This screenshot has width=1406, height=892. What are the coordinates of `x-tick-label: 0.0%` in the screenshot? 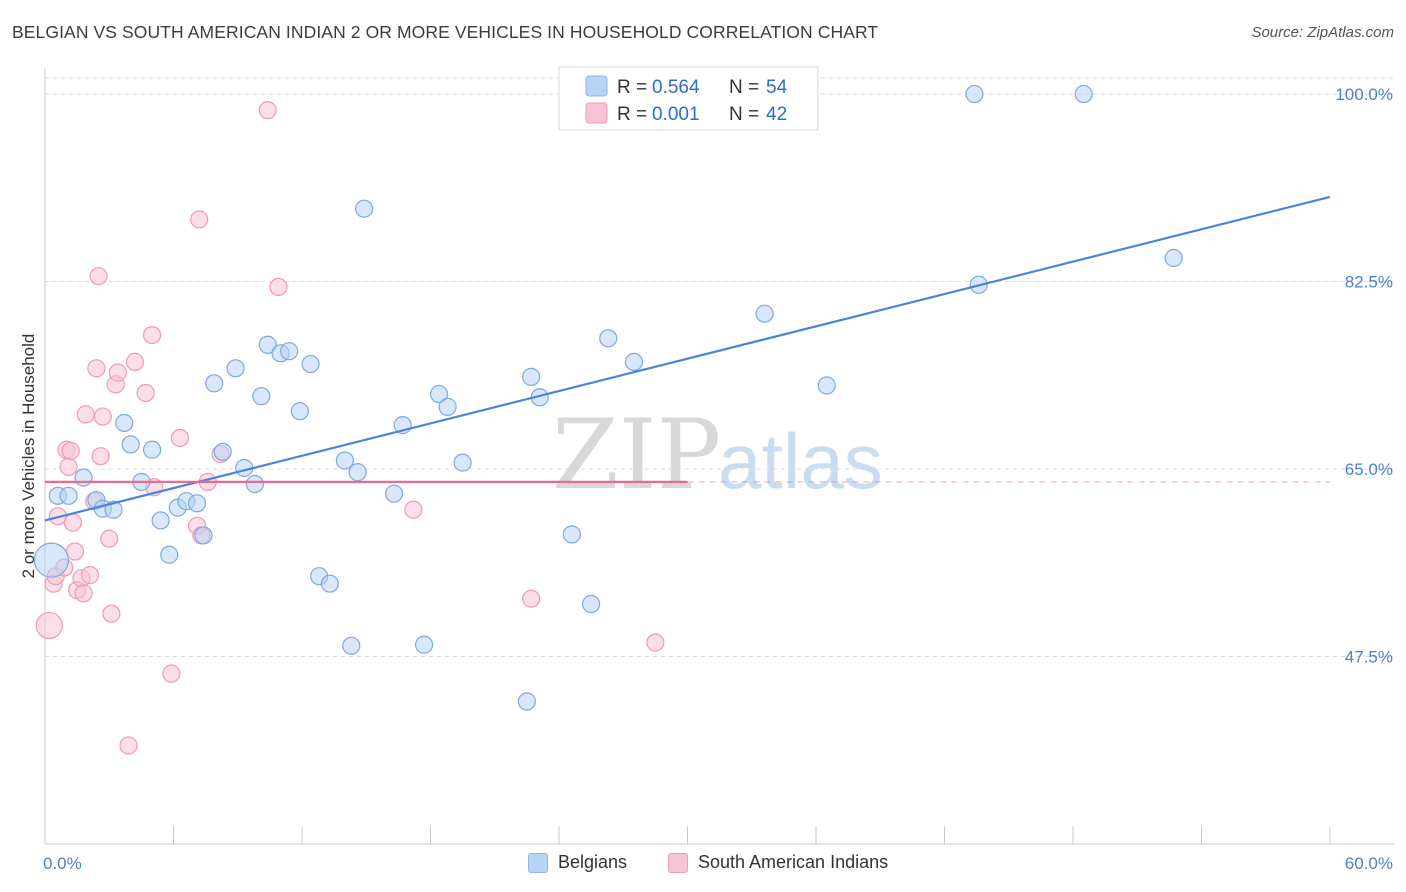 It's located at (62, 863).